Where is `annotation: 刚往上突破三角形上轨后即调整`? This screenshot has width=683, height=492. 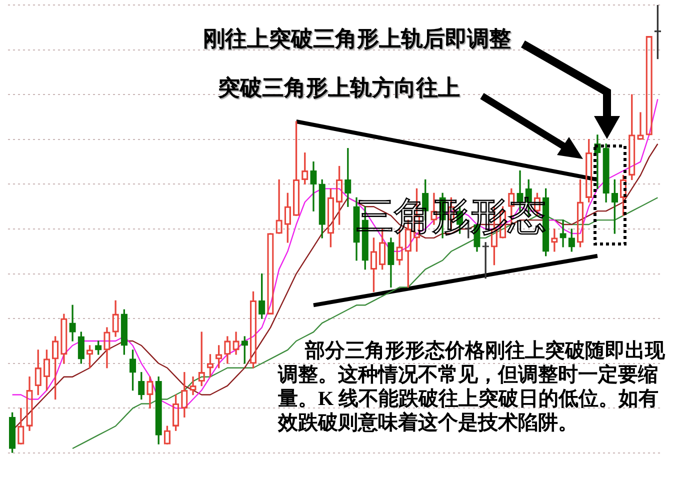
annotation: 刚往上突破三角形上轨后即调整 is located at coordinates (357, 39).